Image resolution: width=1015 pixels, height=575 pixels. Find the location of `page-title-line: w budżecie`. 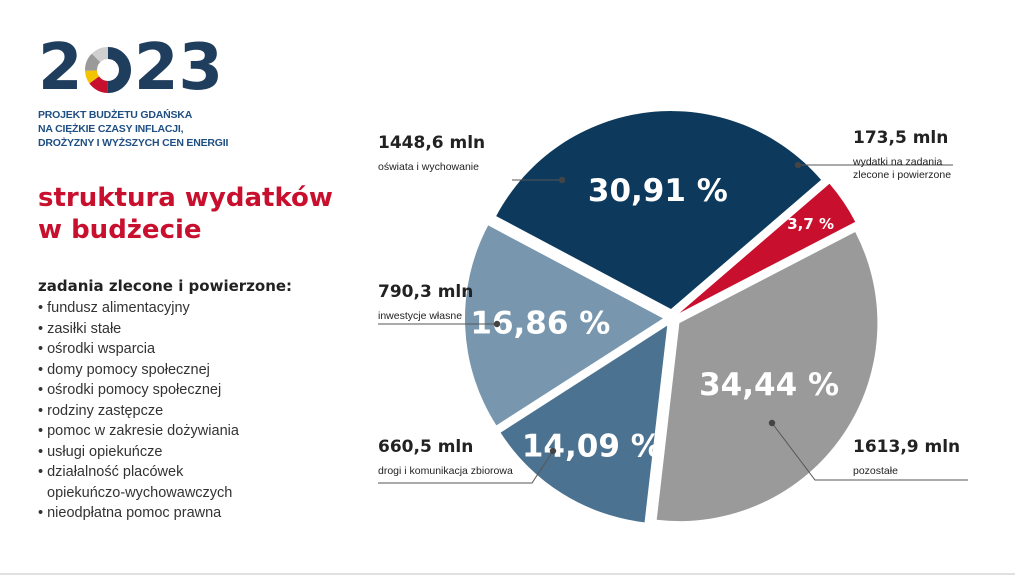

page-title-line: w budżecie is located at coordinates (120, 230).